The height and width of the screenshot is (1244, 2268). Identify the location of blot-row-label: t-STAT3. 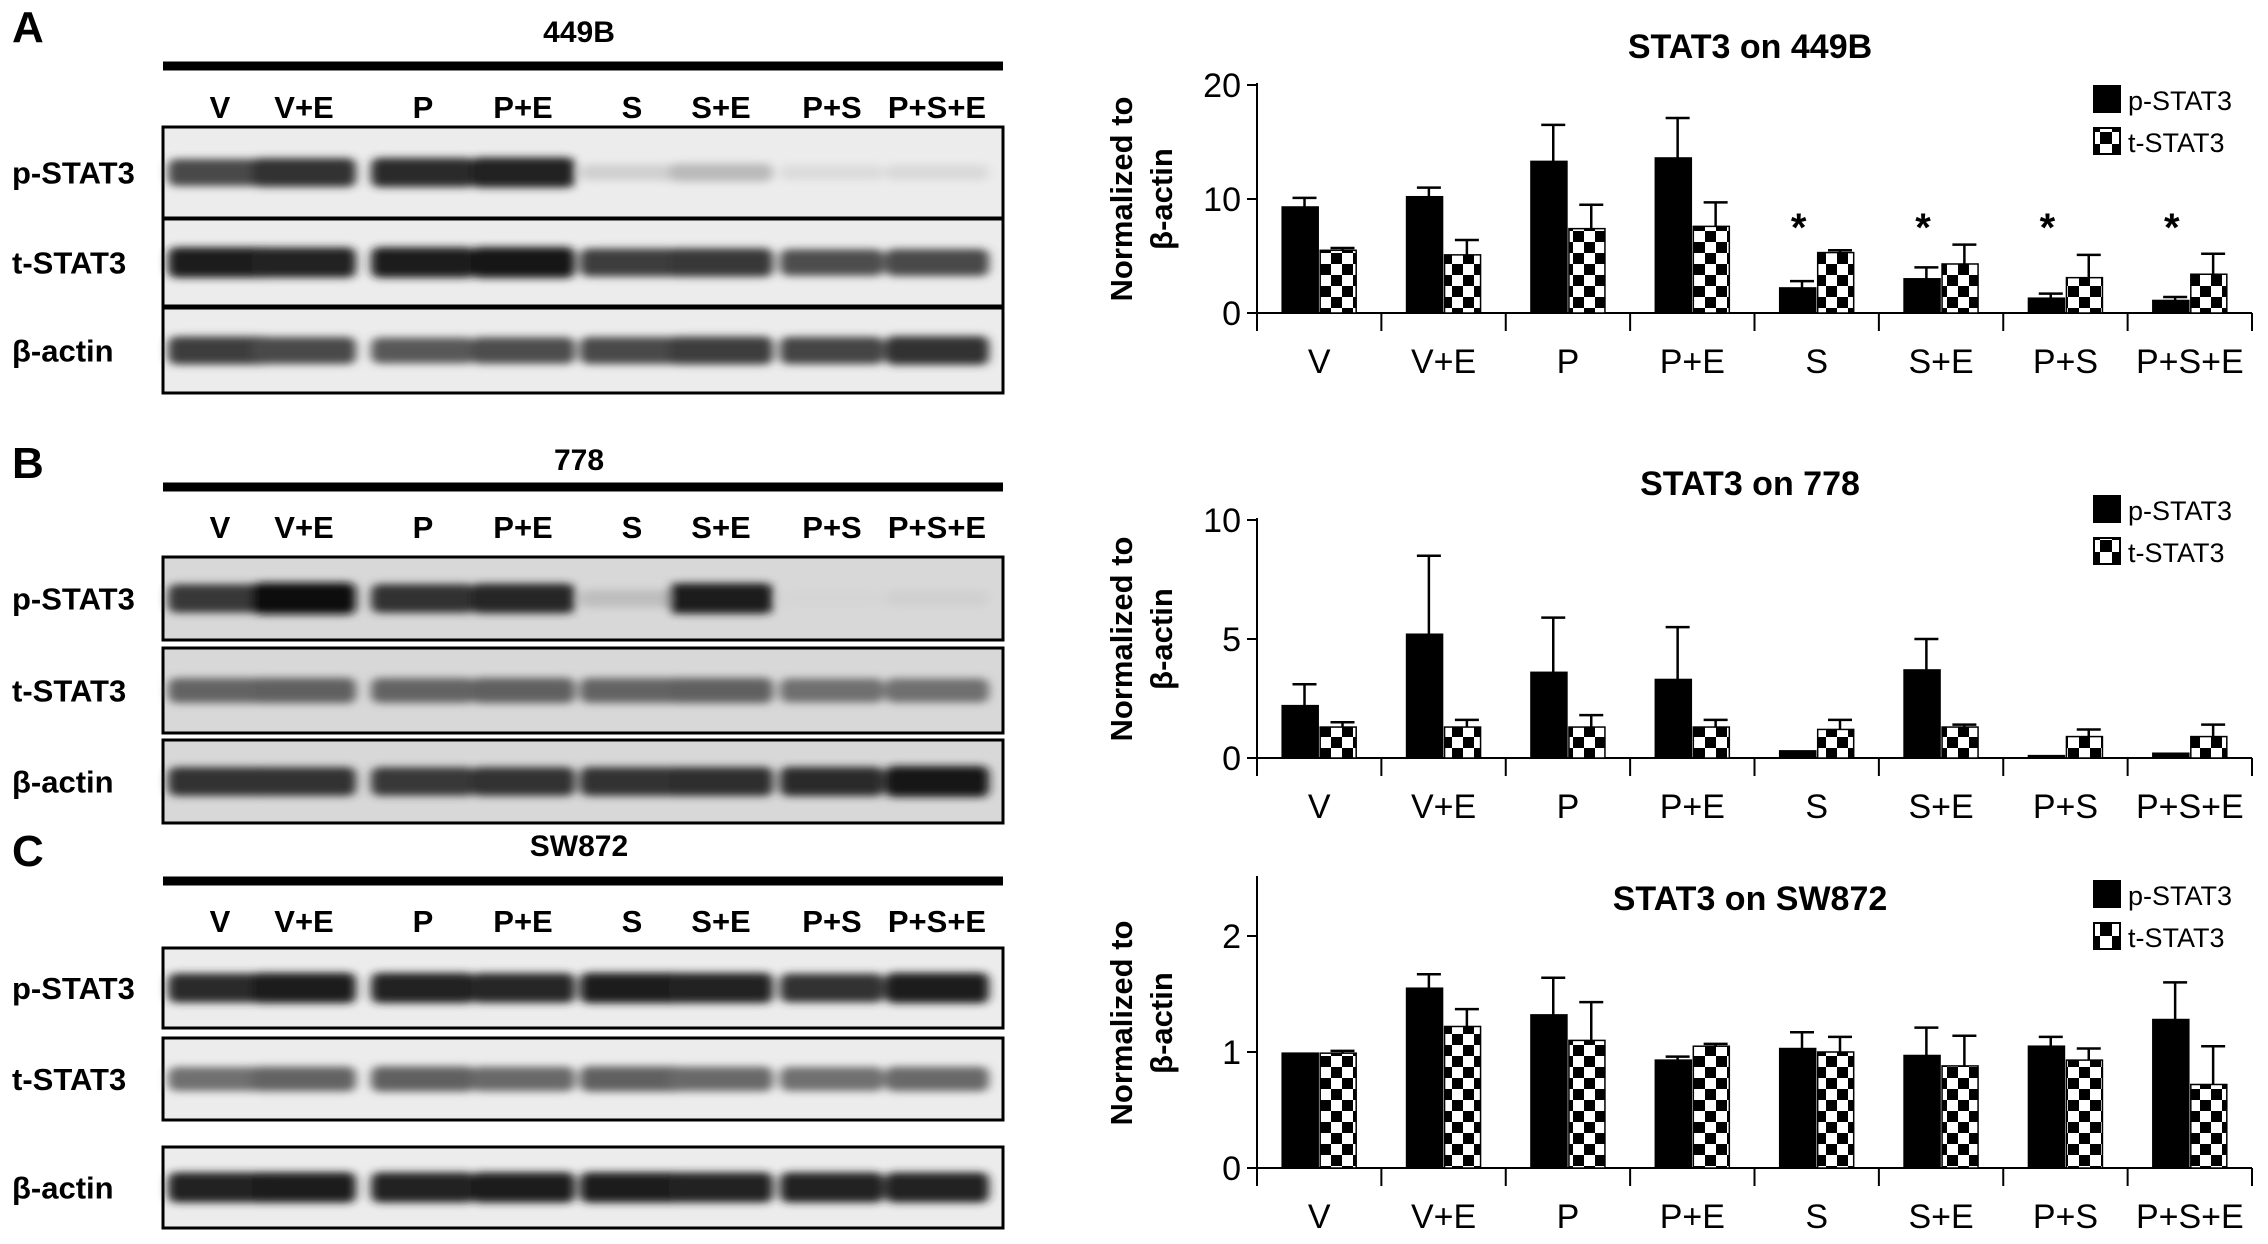
(69, 263).